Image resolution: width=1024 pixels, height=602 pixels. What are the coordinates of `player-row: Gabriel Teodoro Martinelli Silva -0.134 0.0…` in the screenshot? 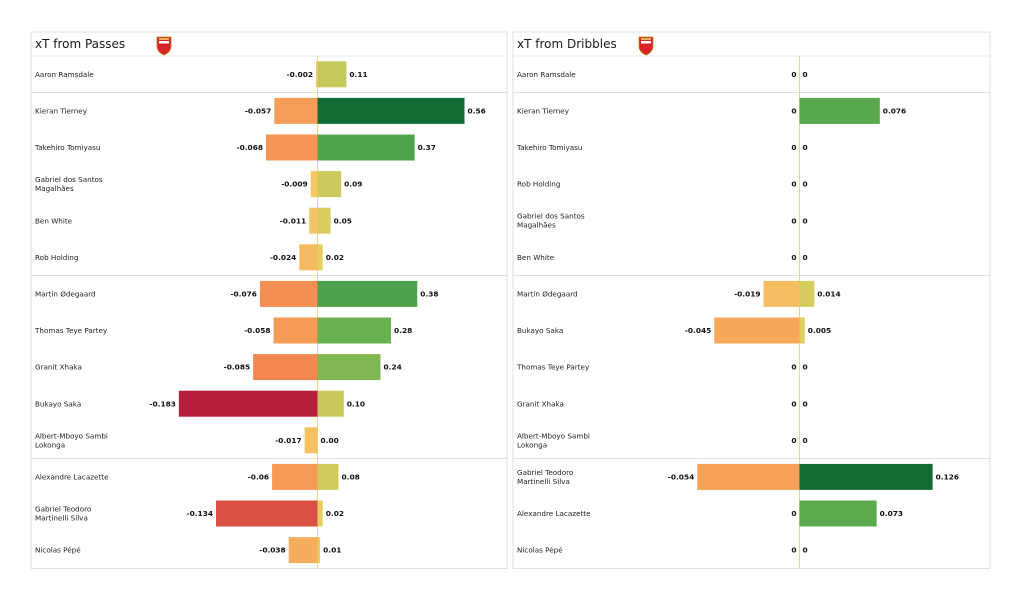 It's located at (189, 513).